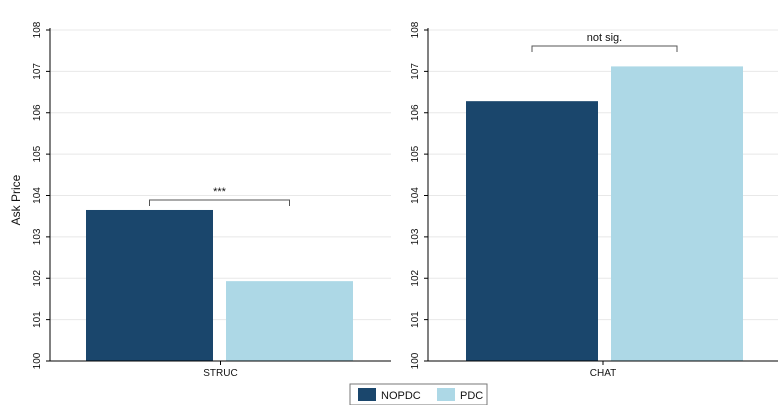 The width and height of the screenshot is (782, 410). What do you see at coordinates (603, 373) in the screenshot?
I see `x-category-label: CHAT` at bounding box center [603, 373].